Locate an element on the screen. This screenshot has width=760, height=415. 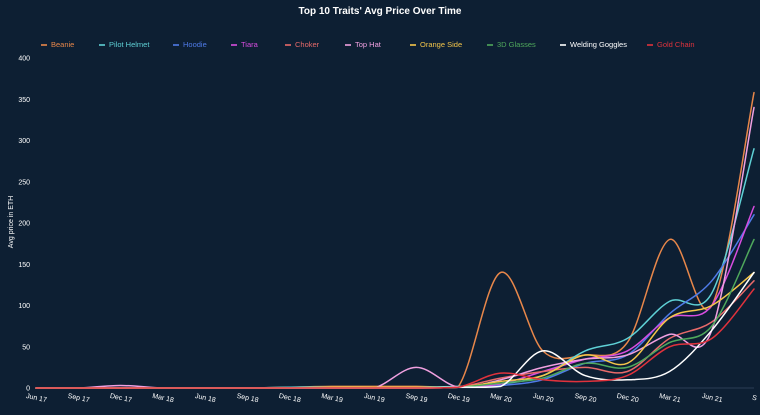
y-tick-label: 400 is located at coordinates (24, 59).